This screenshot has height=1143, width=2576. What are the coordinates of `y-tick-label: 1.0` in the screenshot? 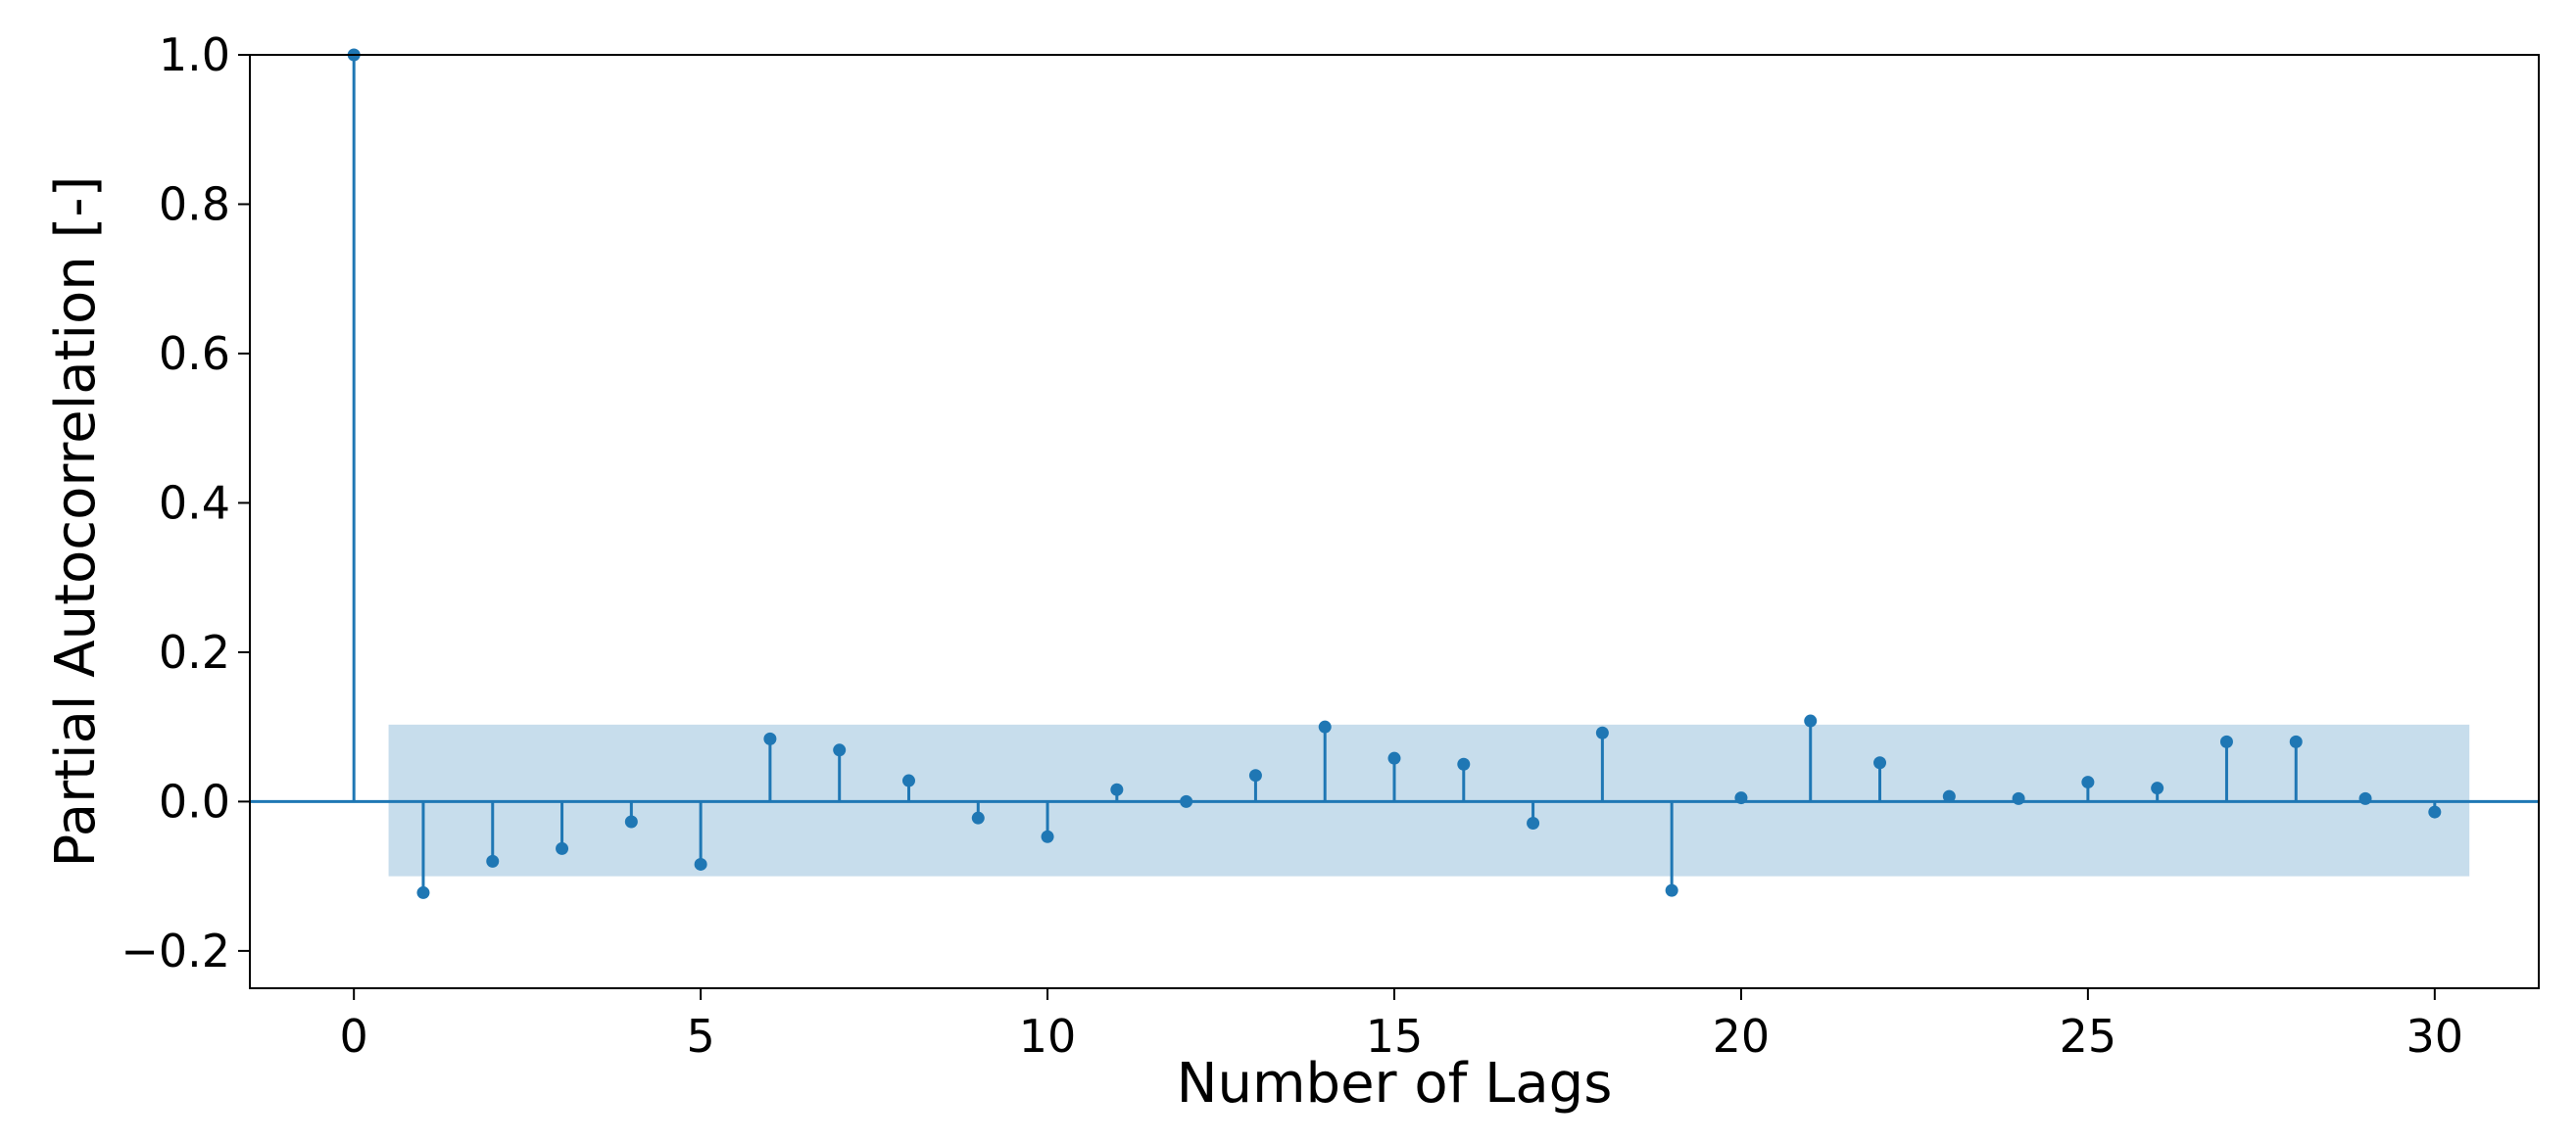 It's located at (194, 55).